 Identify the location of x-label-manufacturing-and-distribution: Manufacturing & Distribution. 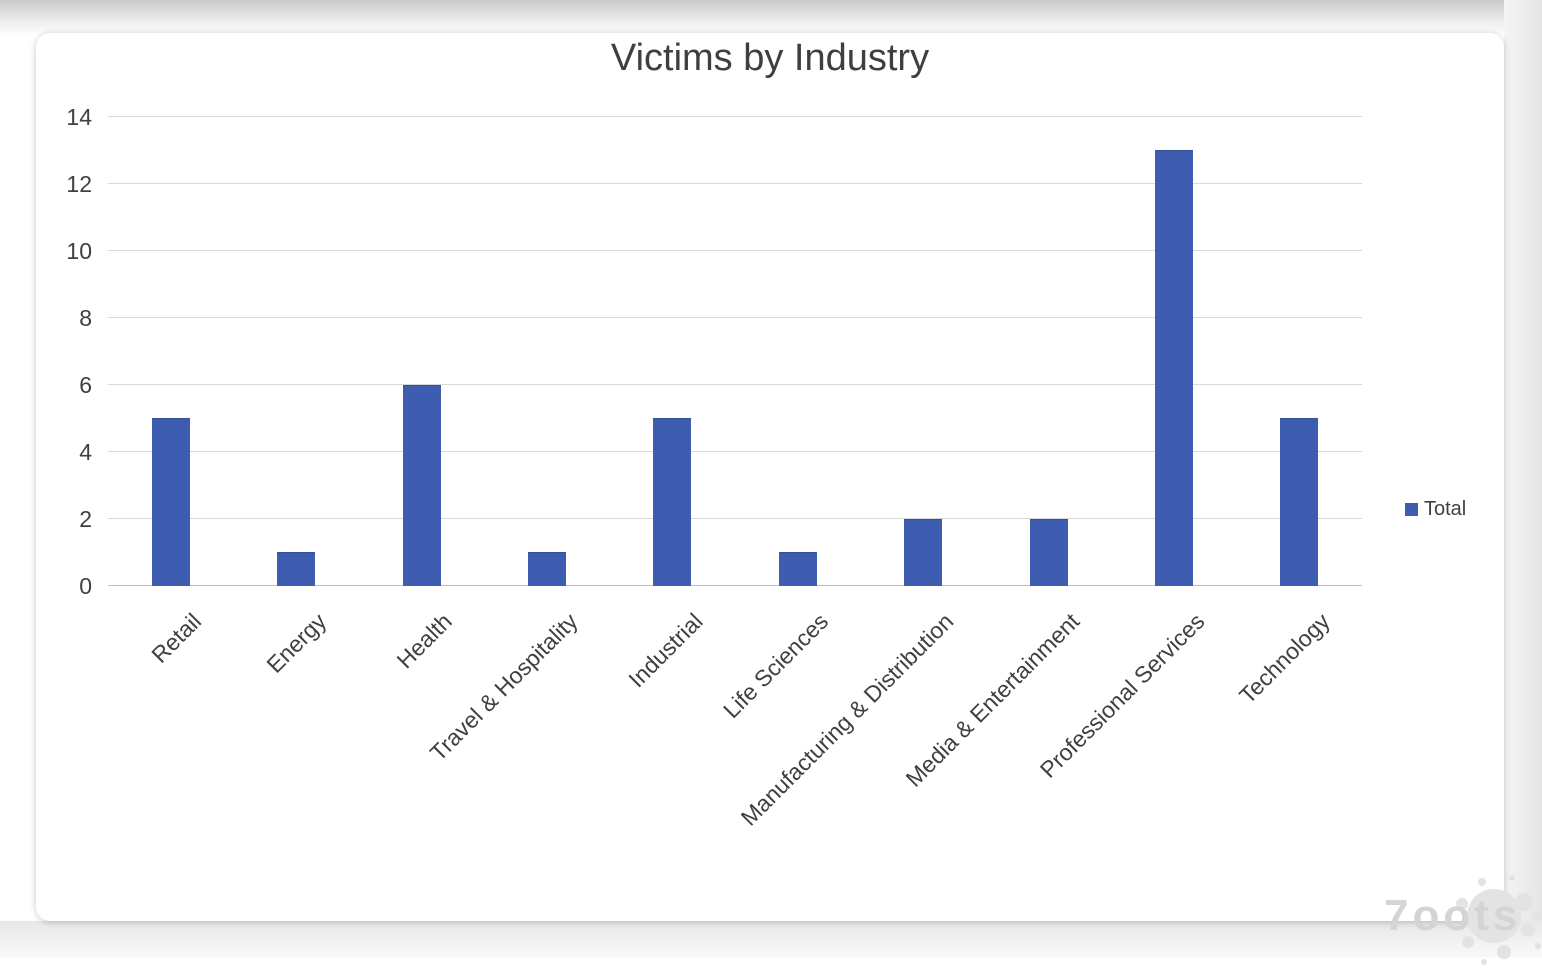
(847, 719).